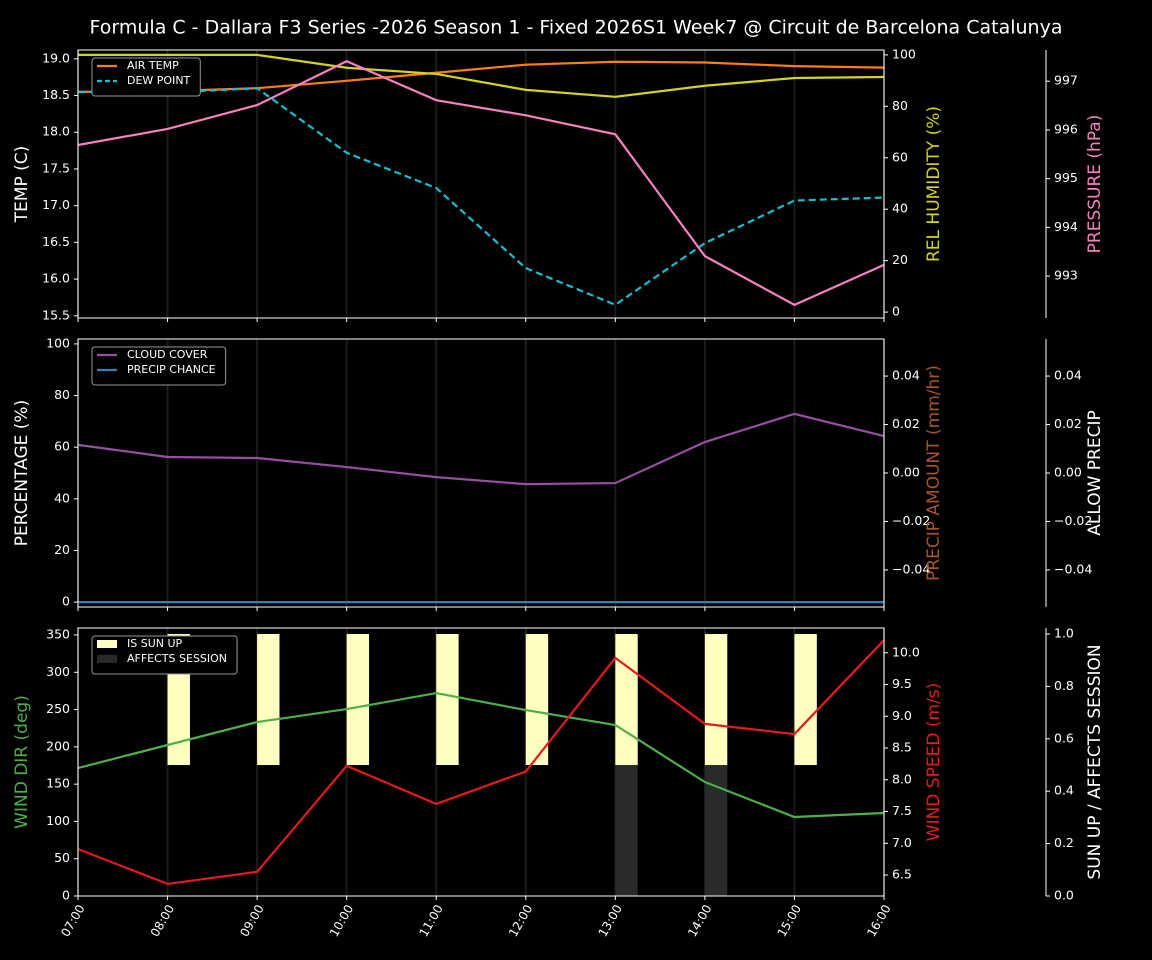 The image size is (1152, 960). What do you see at coordinates (911, 568) in the screenshot?
I see `y2-tick-label: −0.04` at bounding box center [911, 568].